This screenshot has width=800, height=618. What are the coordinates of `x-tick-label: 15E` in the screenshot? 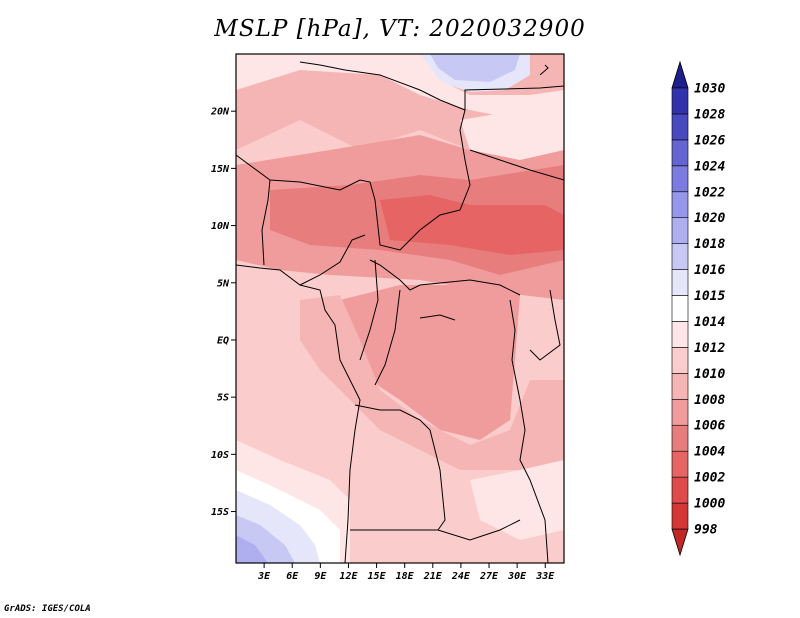 It's located at (377, 576).